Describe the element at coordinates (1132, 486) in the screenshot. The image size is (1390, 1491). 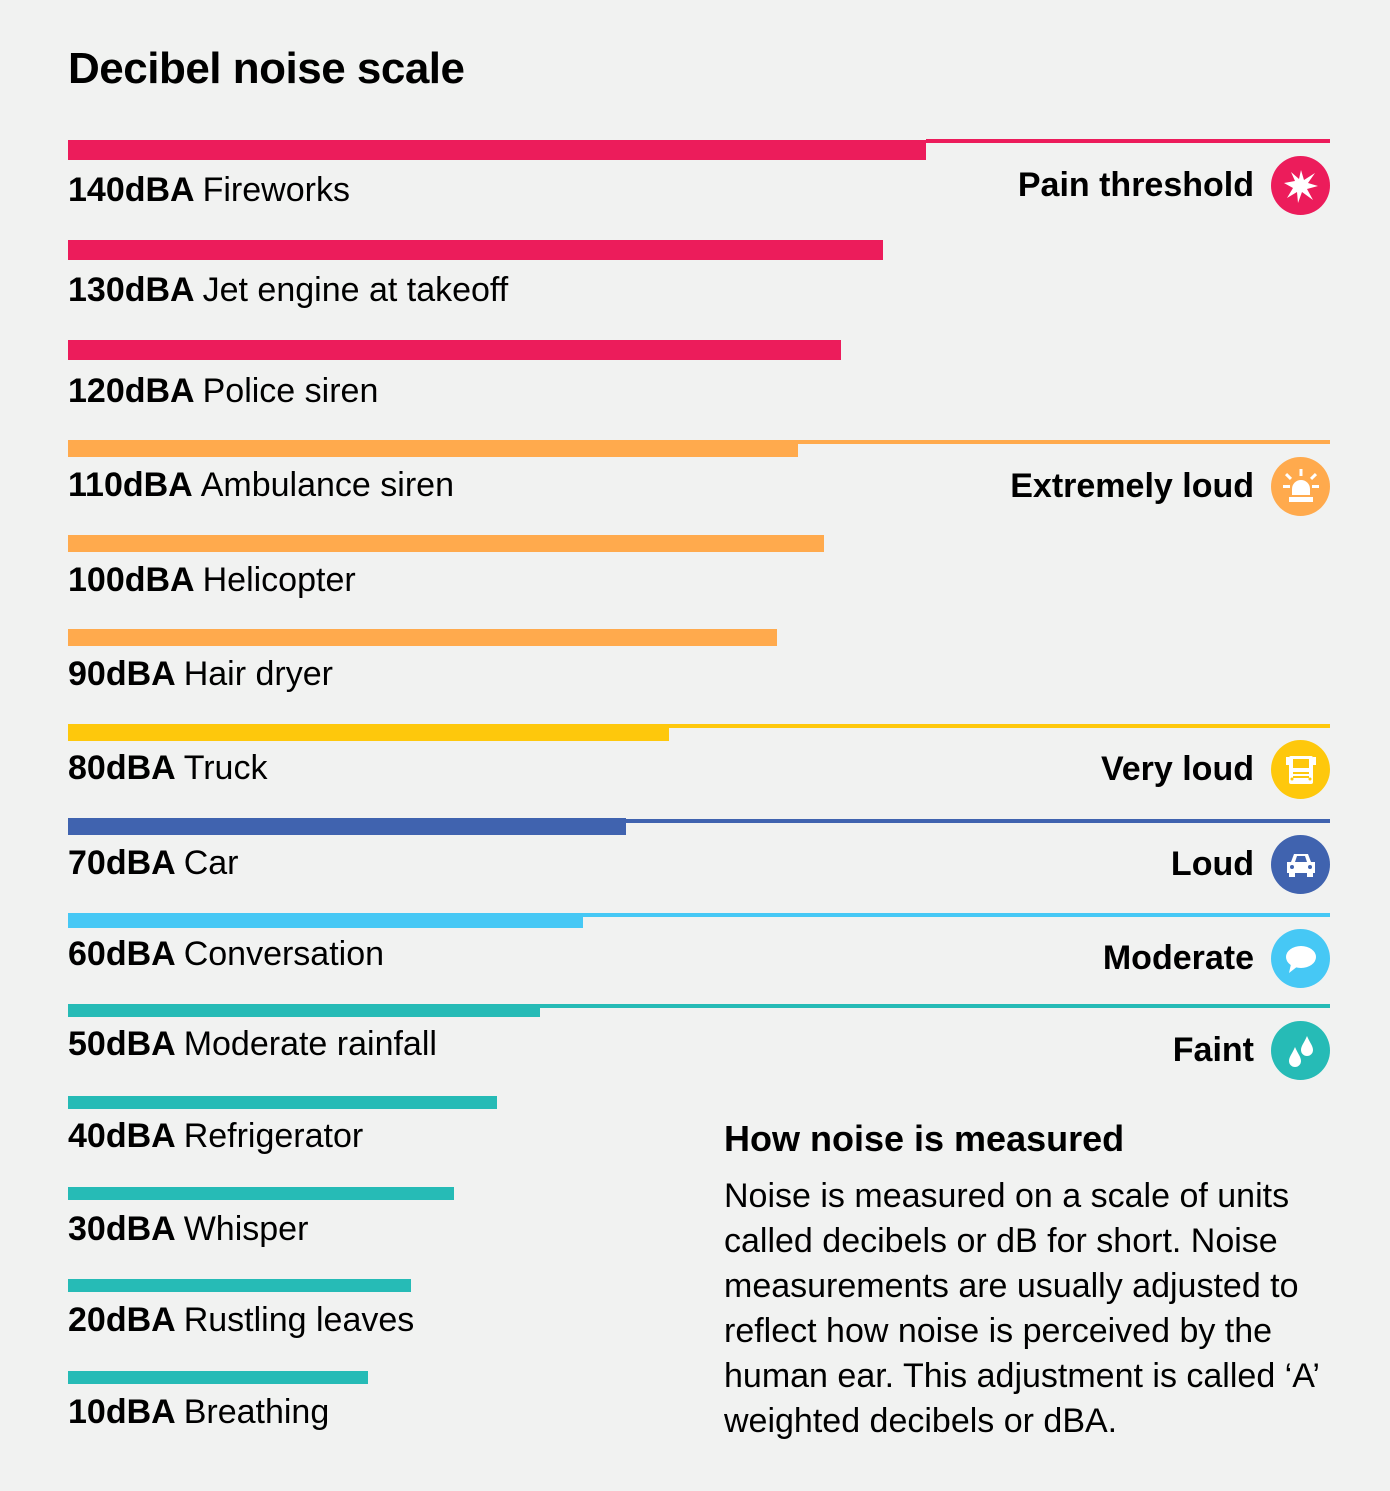
I see `category-extremely-loud: Extremely loud` at that location.